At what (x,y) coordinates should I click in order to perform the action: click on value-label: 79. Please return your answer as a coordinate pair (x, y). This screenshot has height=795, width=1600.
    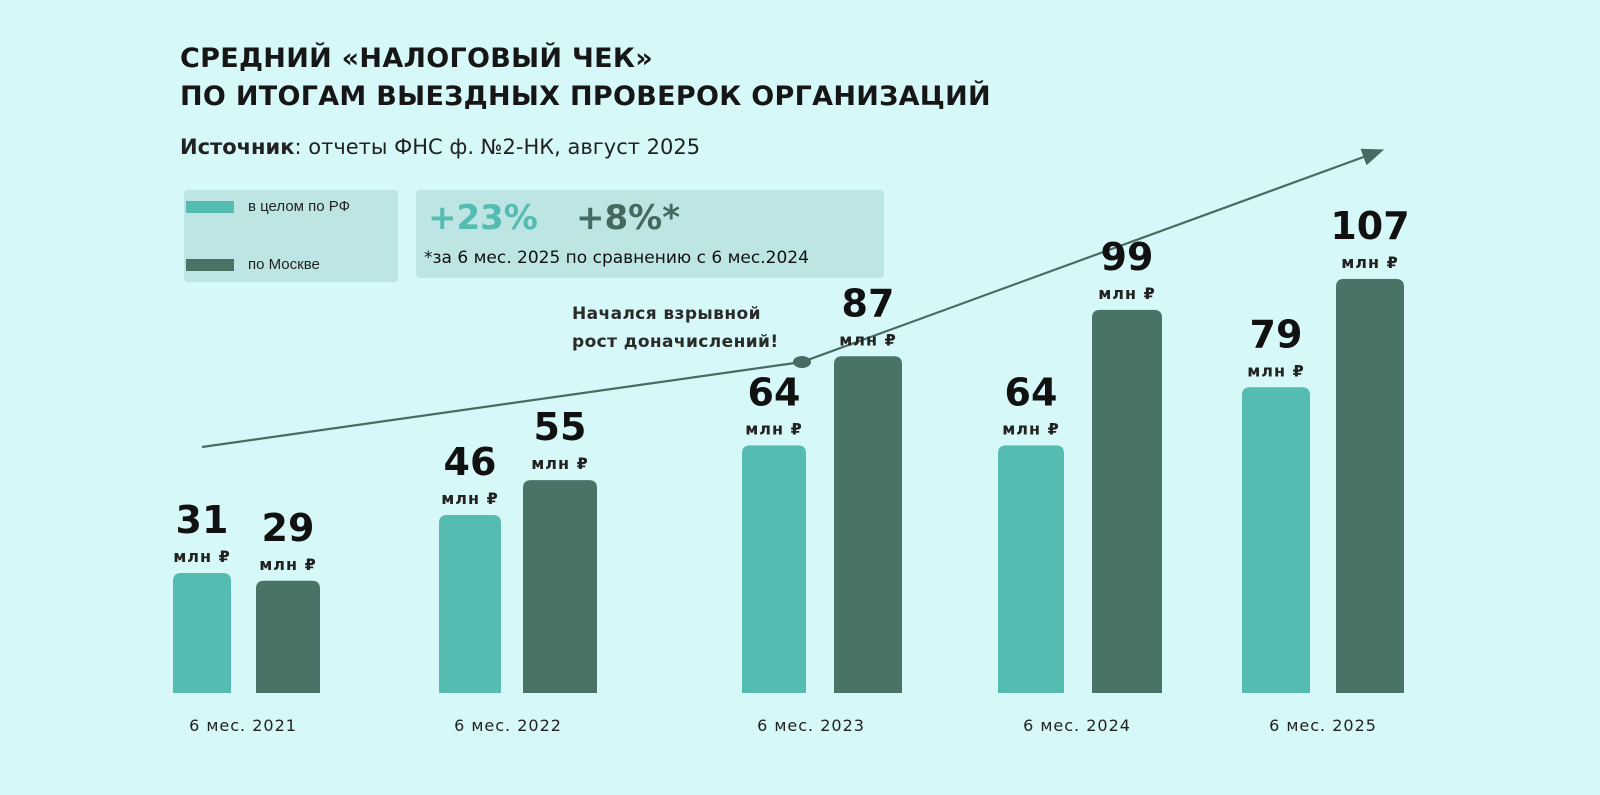
    Looking at the image, I should click on (1276, 334).